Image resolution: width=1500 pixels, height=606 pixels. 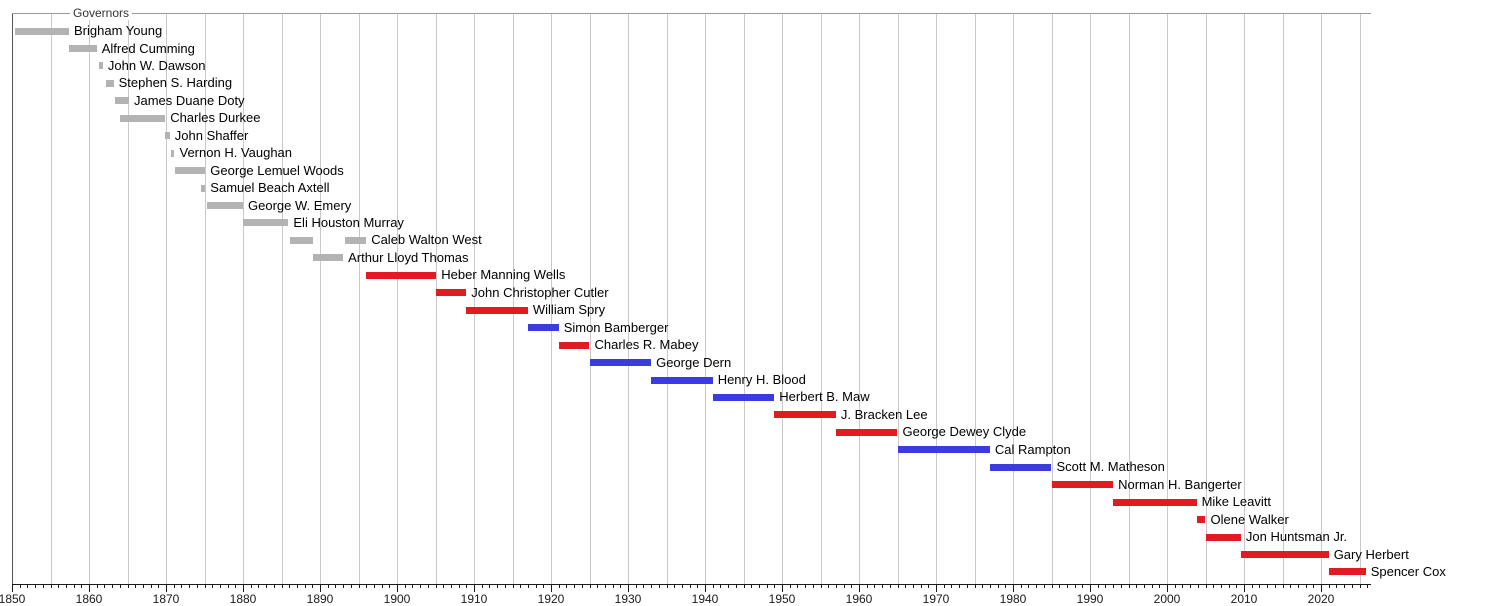 What do you see at coordinates (1236, 502) in the screenshot?
I see `governor-label-mike-leavitt: Mike Leavitt` at bounding box center [1236, 502].